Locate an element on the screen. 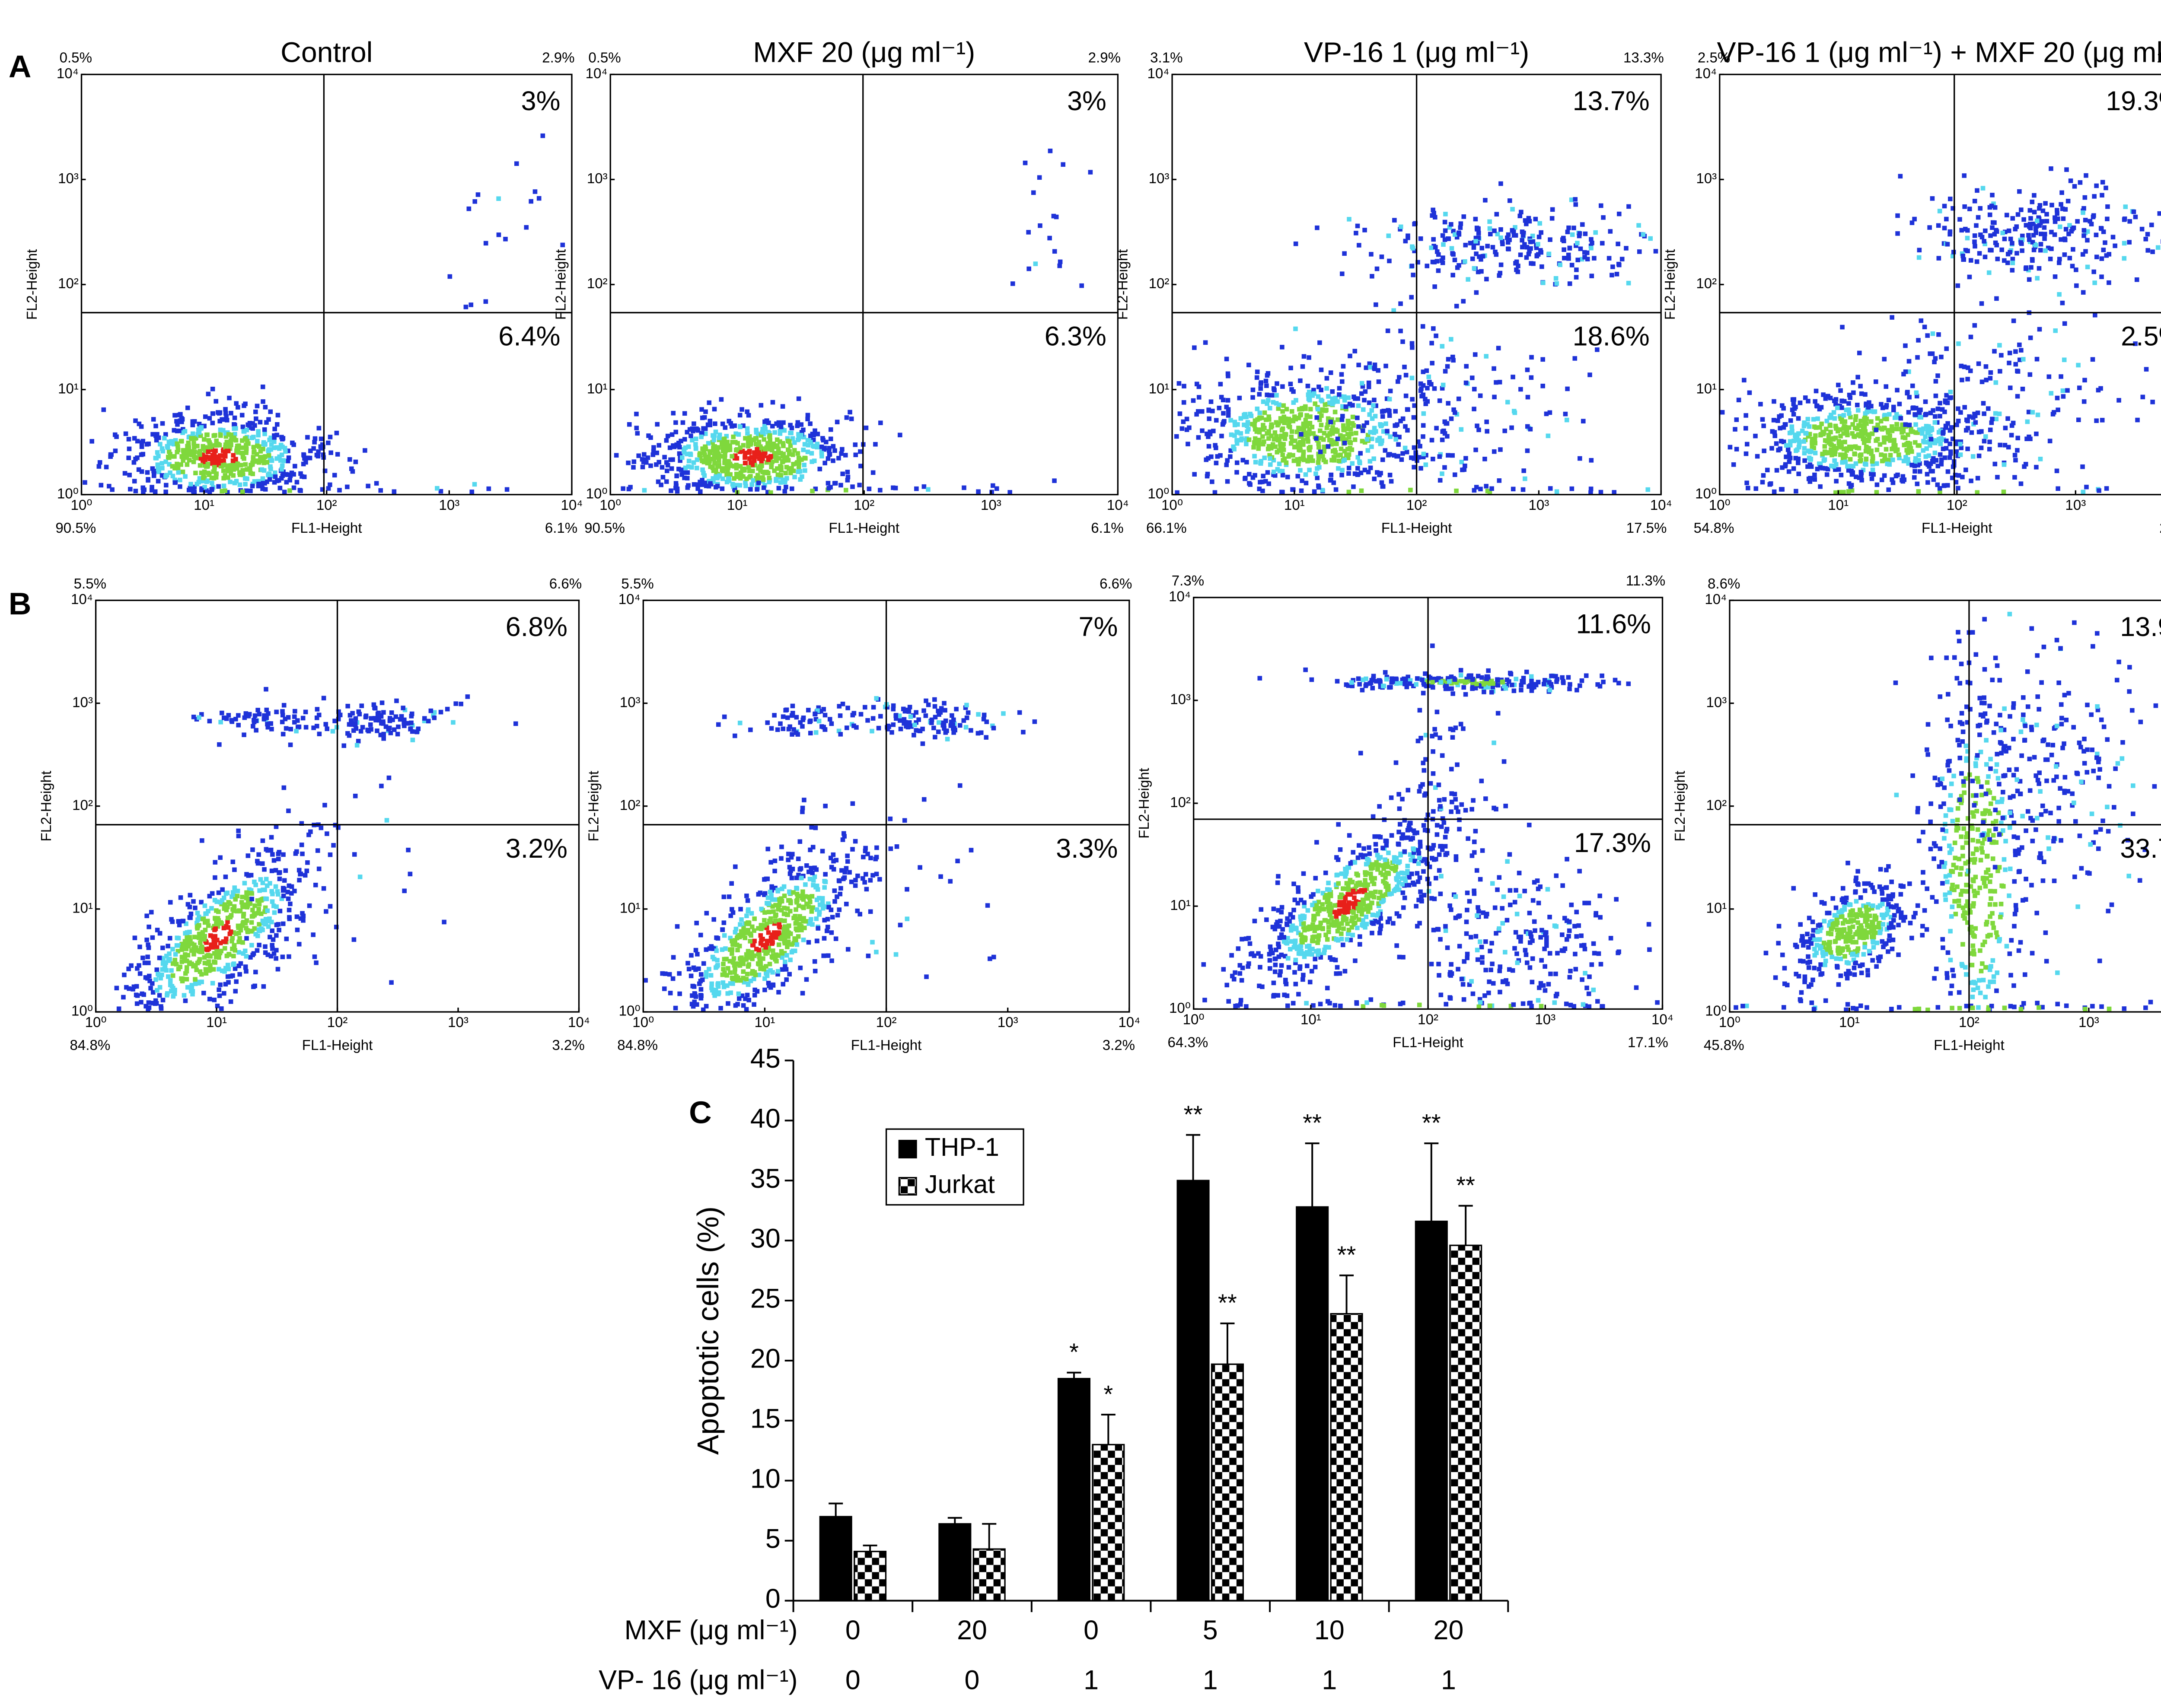 This screenshot has height=1708, width=2161. quadrant-percentage: 3% is located at coordinates (541, 101).